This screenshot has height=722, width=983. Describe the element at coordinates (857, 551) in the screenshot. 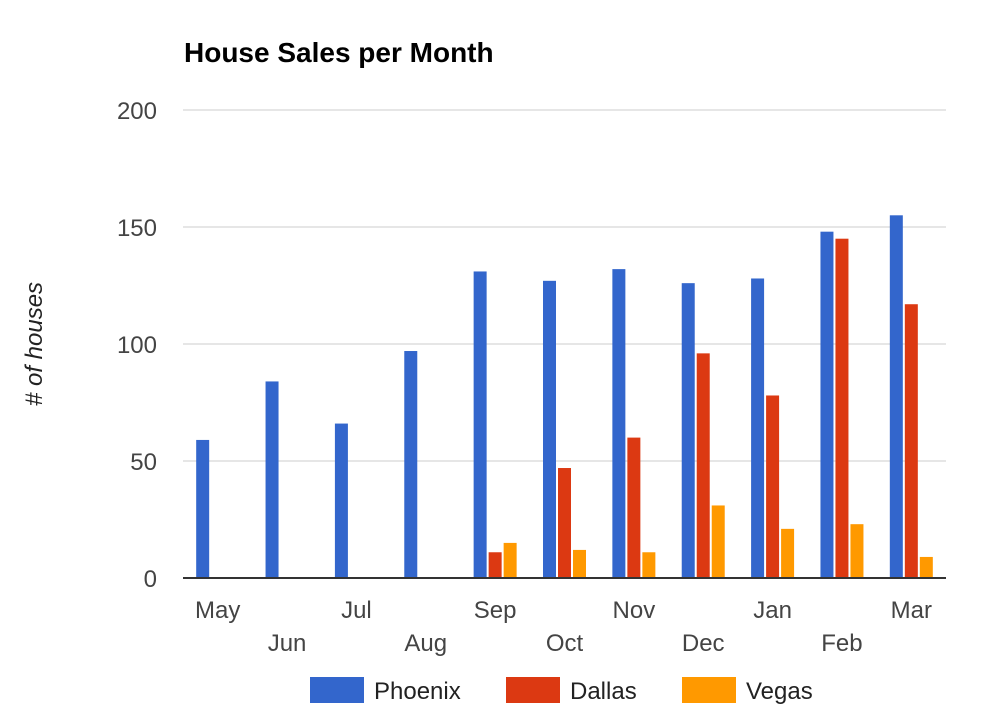

I see `bar-vegas-feb` at that location.